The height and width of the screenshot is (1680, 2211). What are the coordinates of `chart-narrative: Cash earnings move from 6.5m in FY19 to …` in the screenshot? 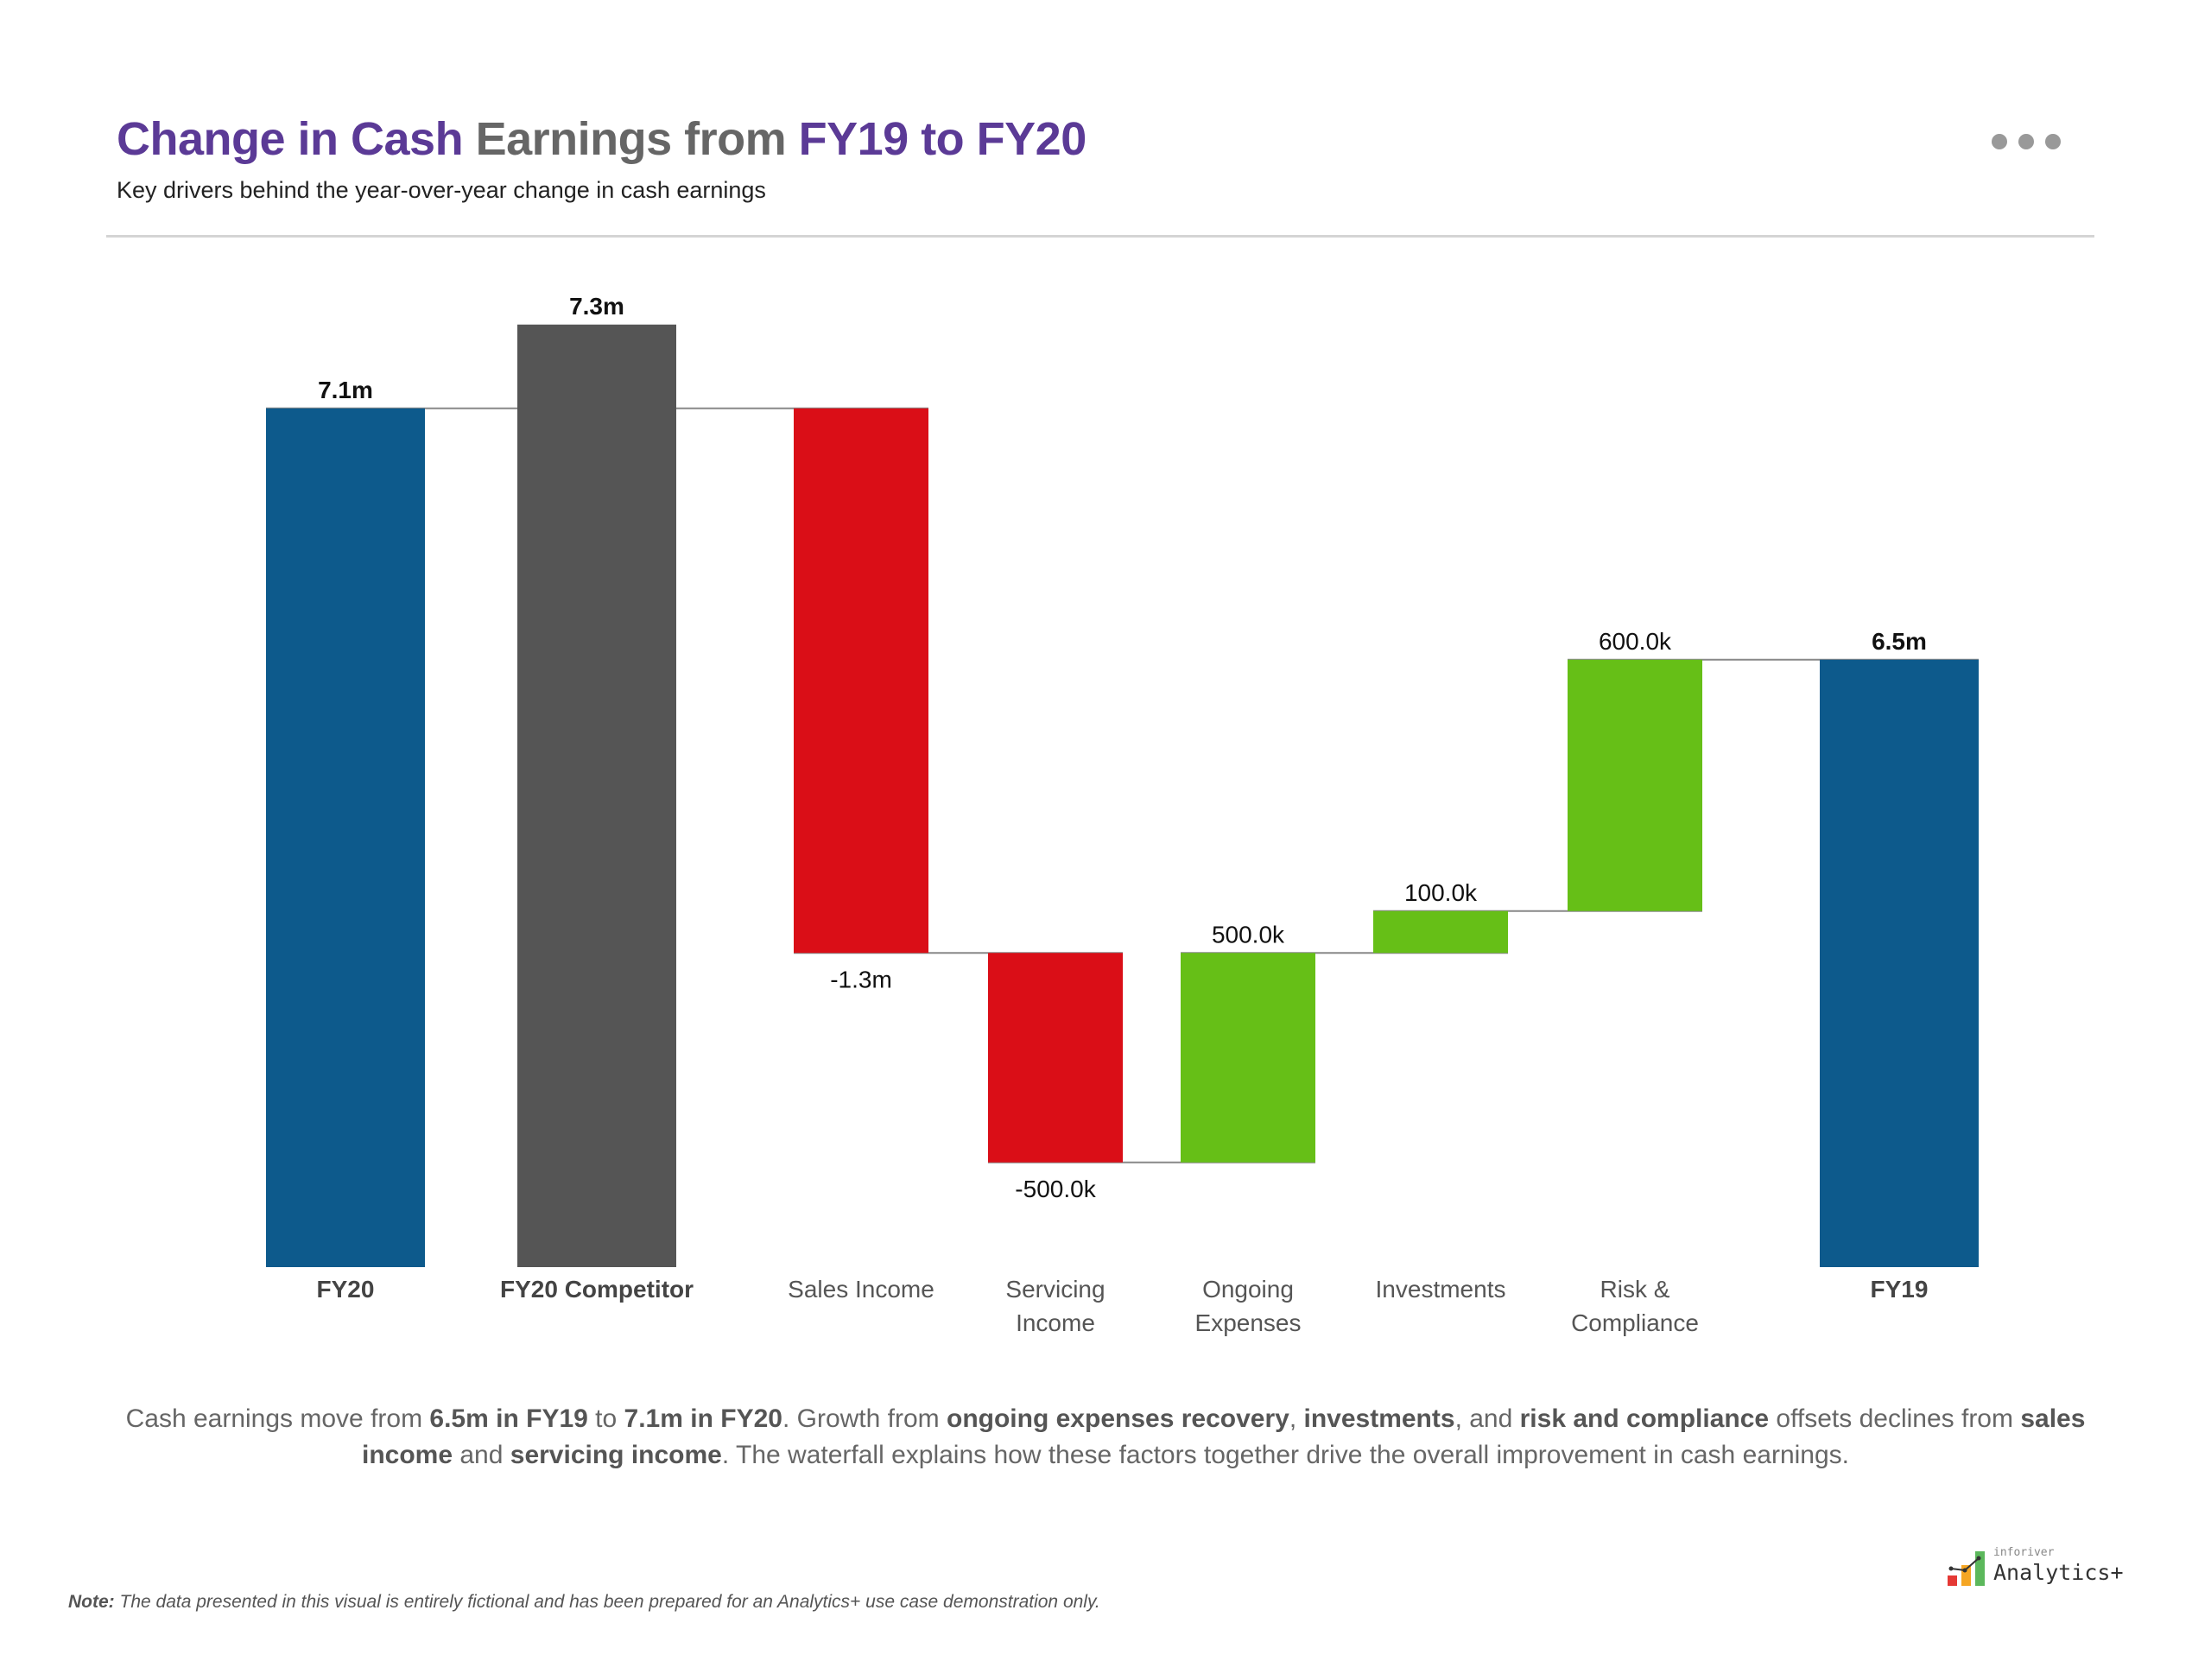 It's located at (1105, 1438).